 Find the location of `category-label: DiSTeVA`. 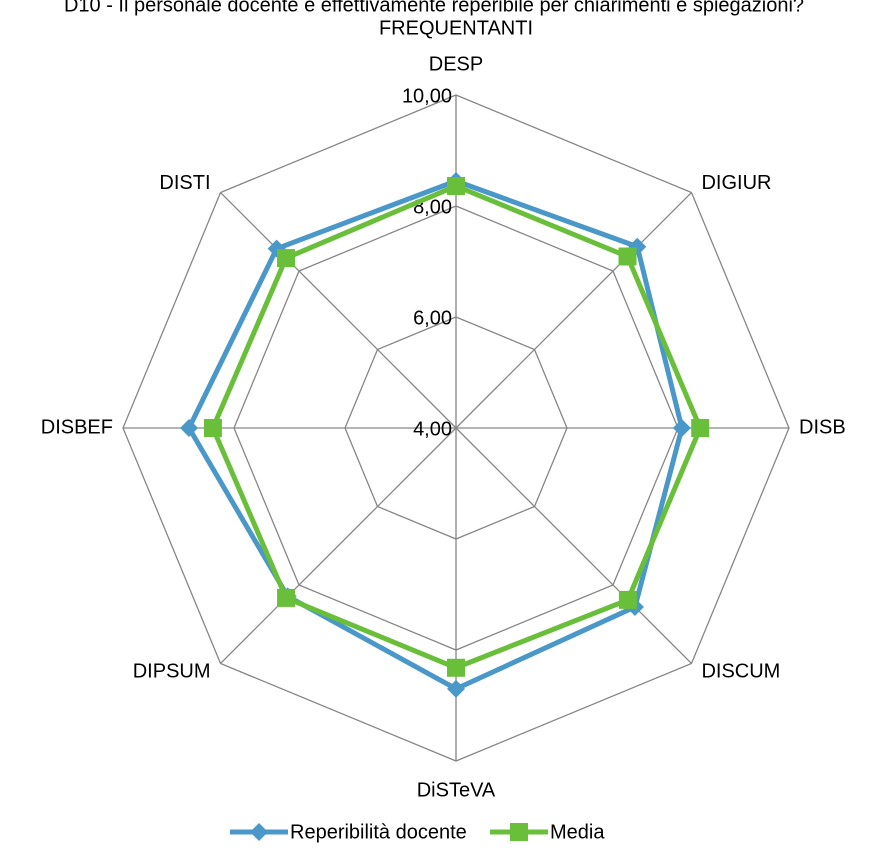

category-label: DiSTeVA is located at coordinates (456, 790).